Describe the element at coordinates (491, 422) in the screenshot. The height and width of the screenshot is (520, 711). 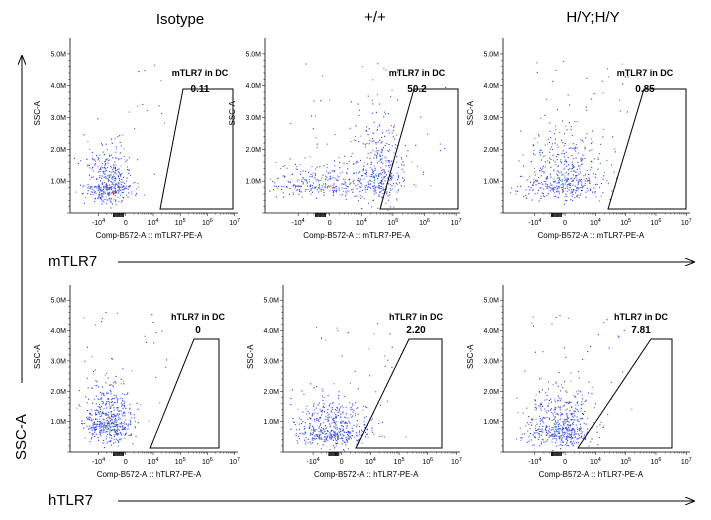
I see `y-tick-label: 1.0M` at that location.